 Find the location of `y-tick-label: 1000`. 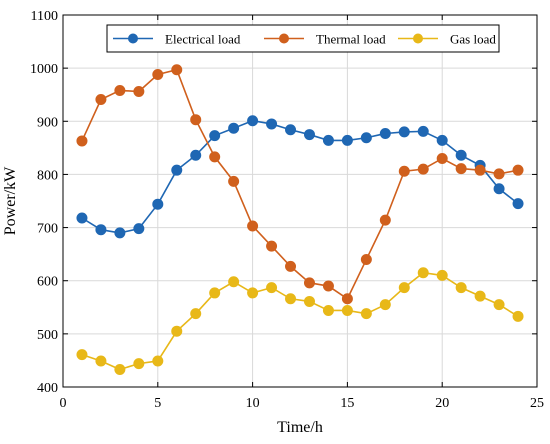

y-tick-label: 1000 is located at coordinates (44, 69).